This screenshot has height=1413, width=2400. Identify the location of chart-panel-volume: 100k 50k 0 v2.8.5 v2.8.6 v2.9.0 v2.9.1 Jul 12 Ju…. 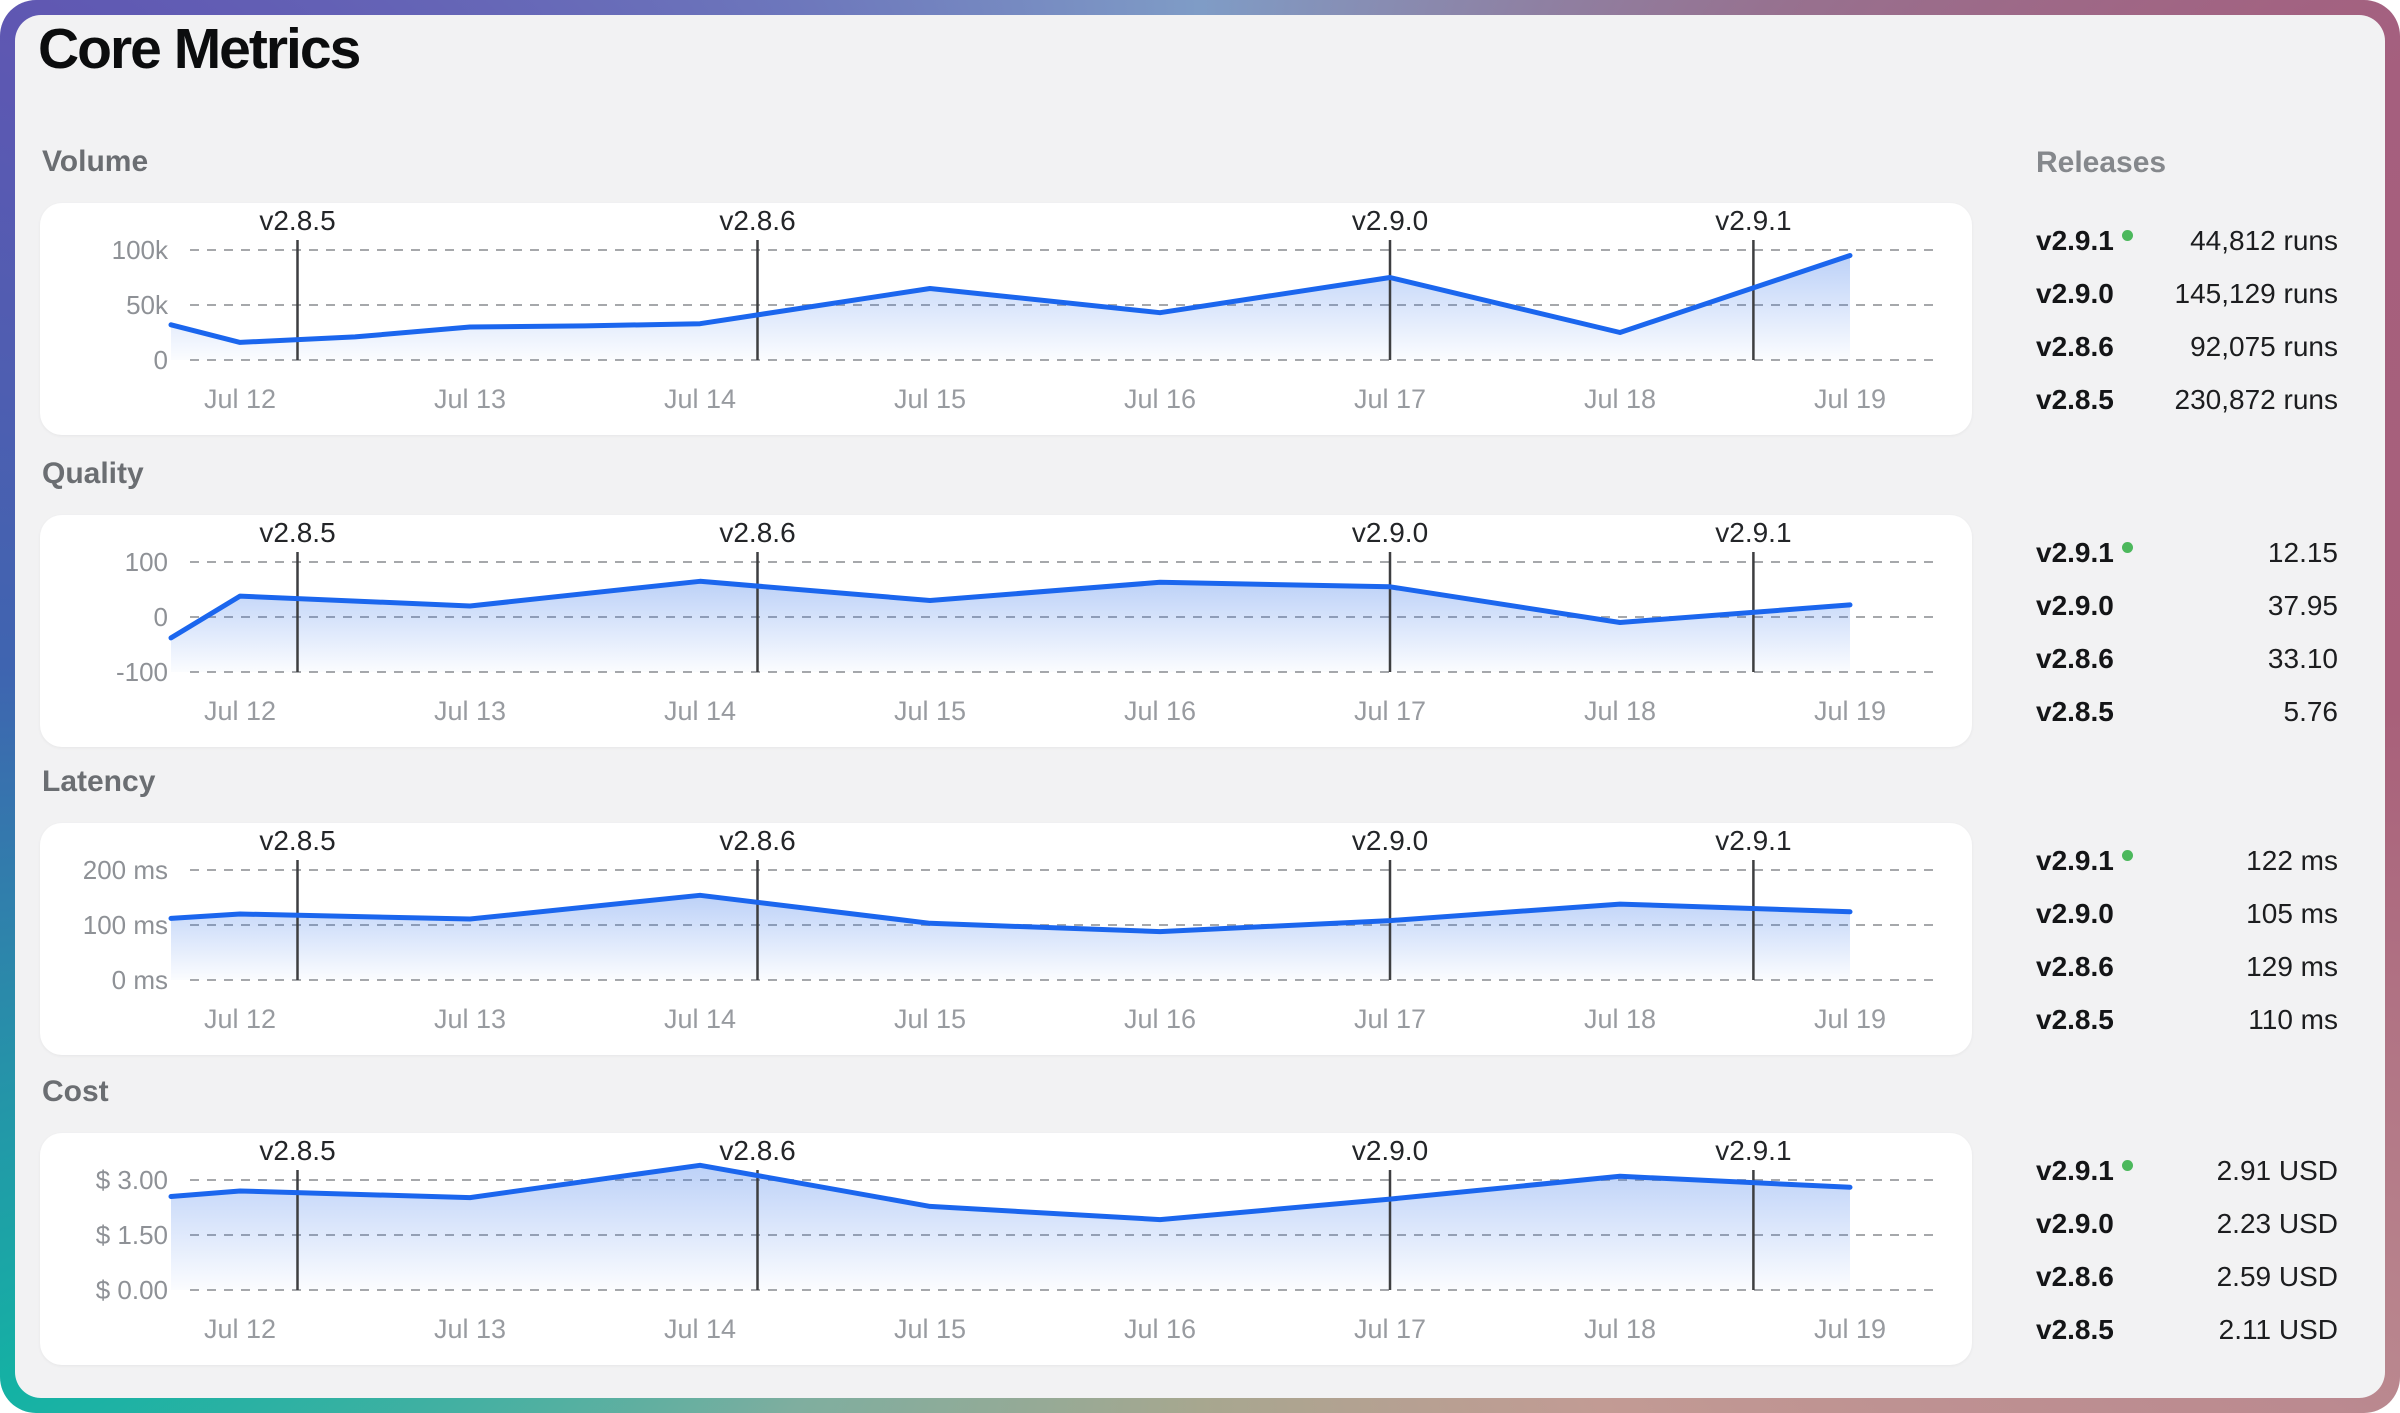
(1006, 319).